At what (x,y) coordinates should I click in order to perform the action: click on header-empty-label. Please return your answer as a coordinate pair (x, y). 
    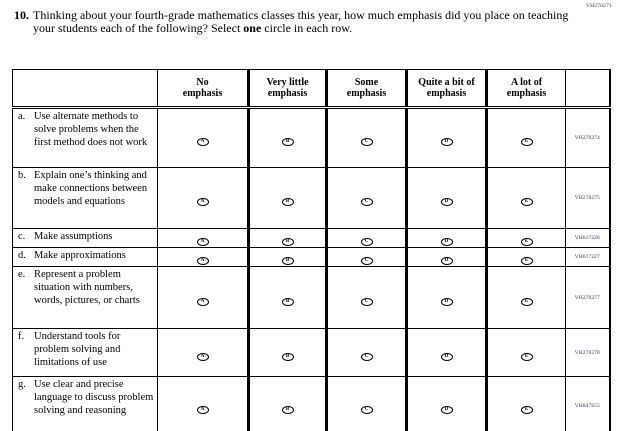
    Looking at the image, I should click on (85, 89).